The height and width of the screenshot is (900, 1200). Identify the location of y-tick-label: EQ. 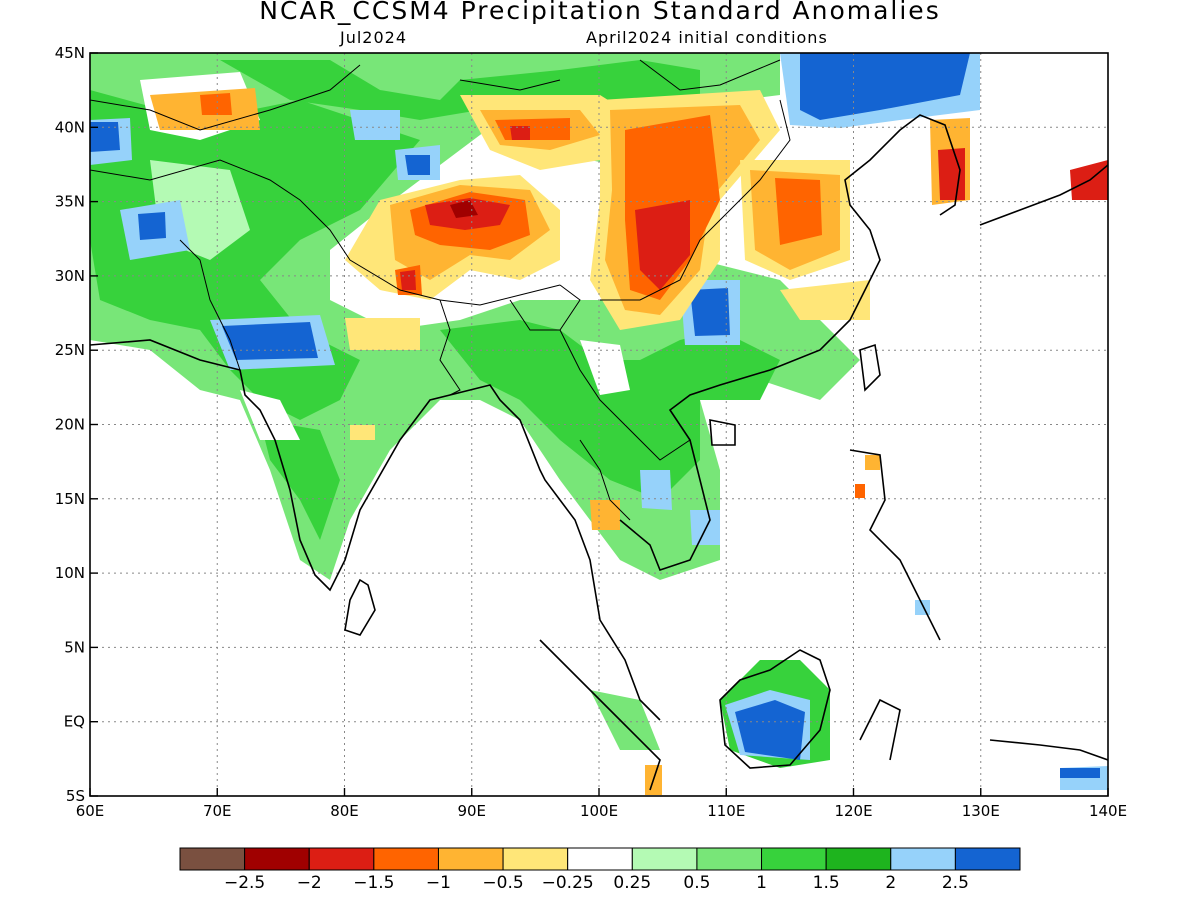
(74, 722).